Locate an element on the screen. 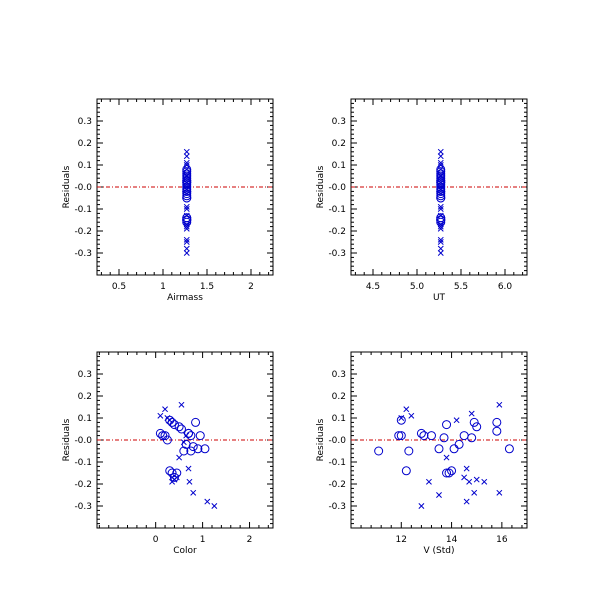 This screenshot has height=613, width=608. x-tick-label: 1.5 is located at coordinates (207, 287).